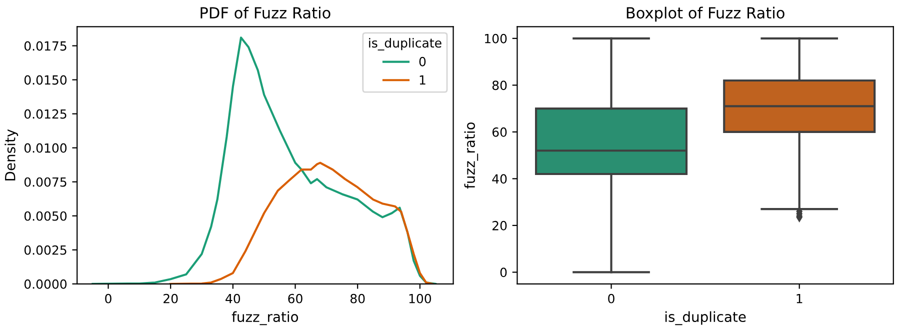 The height and width of the screenshot is (334, 907). I want to click on y-tick-label: 20, so click(499, 225).